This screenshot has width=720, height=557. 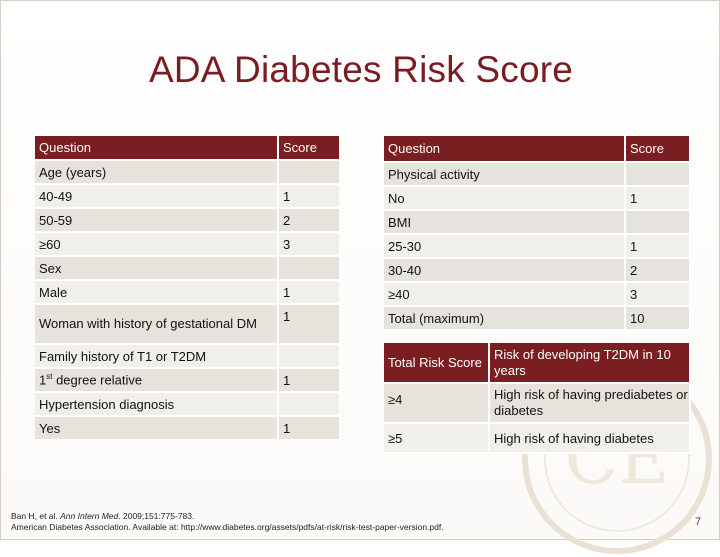 What do you see at coordinates (437, 403) in the screenshot?
I see `risk-score: ≥4` at bounding box center [437, 403].